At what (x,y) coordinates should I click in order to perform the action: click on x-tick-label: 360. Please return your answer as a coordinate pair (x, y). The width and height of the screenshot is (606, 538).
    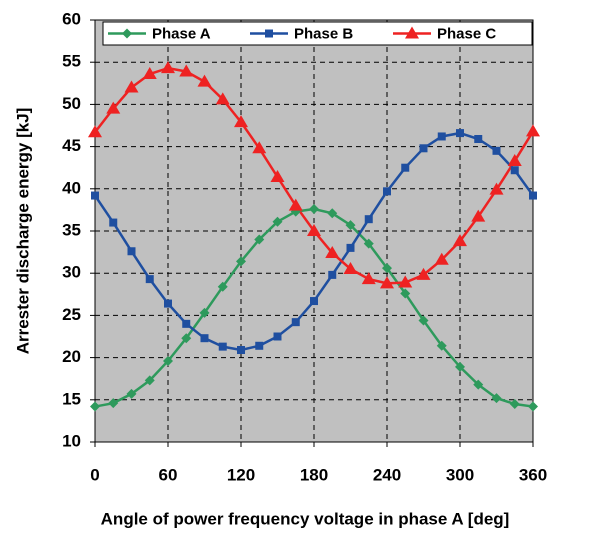
    Looking at the image, I should click on (533, 474).